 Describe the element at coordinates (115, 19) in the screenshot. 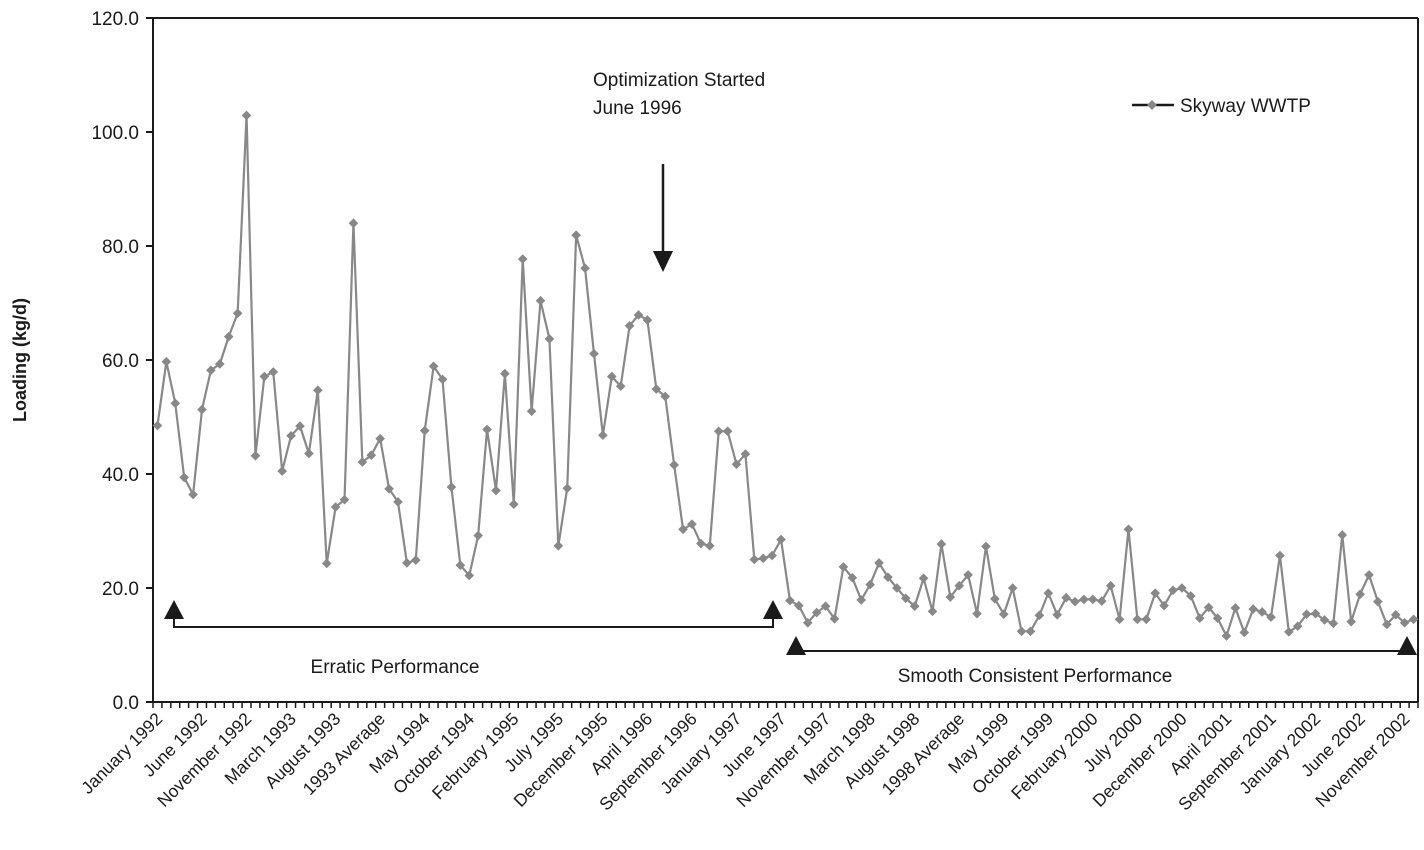

I see `y-tick-label: 120.0` at that location.